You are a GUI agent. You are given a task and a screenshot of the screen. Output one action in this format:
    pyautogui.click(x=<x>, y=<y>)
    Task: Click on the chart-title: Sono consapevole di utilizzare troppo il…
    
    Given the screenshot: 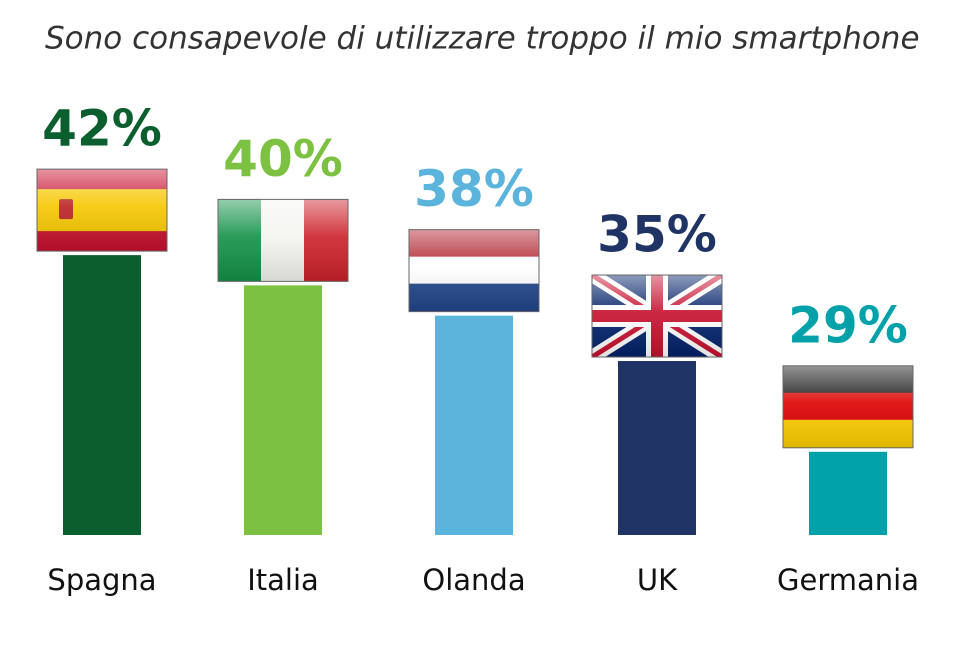 What is the action you would take?
    pyautogui.click(x=482, y=39)
    